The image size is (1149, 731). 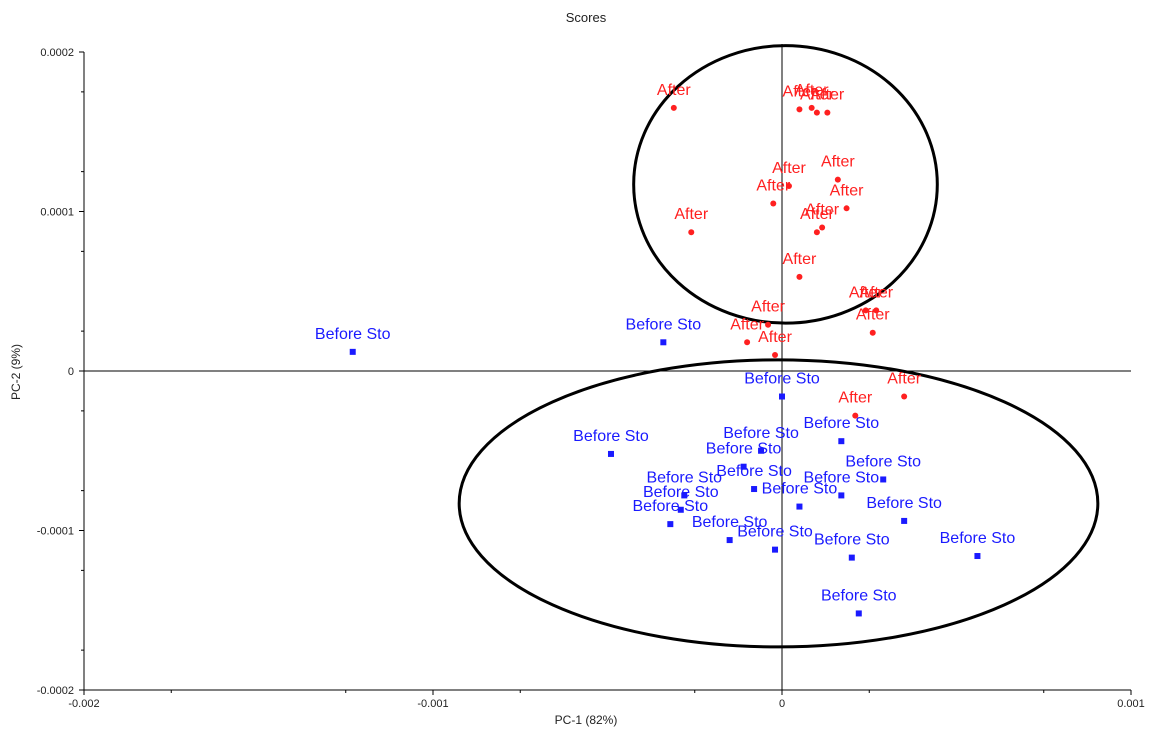 What do you see at coordinates (586, 720) in the screenshot?
I see `x-axis-label: PC-1 (82%)` at bounding box center [586, 720].